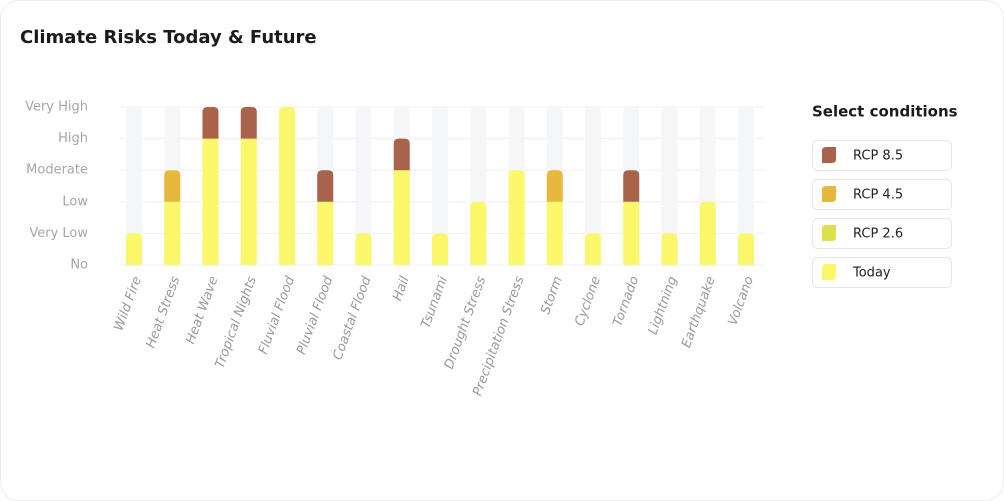 The height and width of the screenshot is (501, 1004). Describe the element at coordinates (878, 156) in the screenshot. I see `legend-label: RCP 8.5` at that location.